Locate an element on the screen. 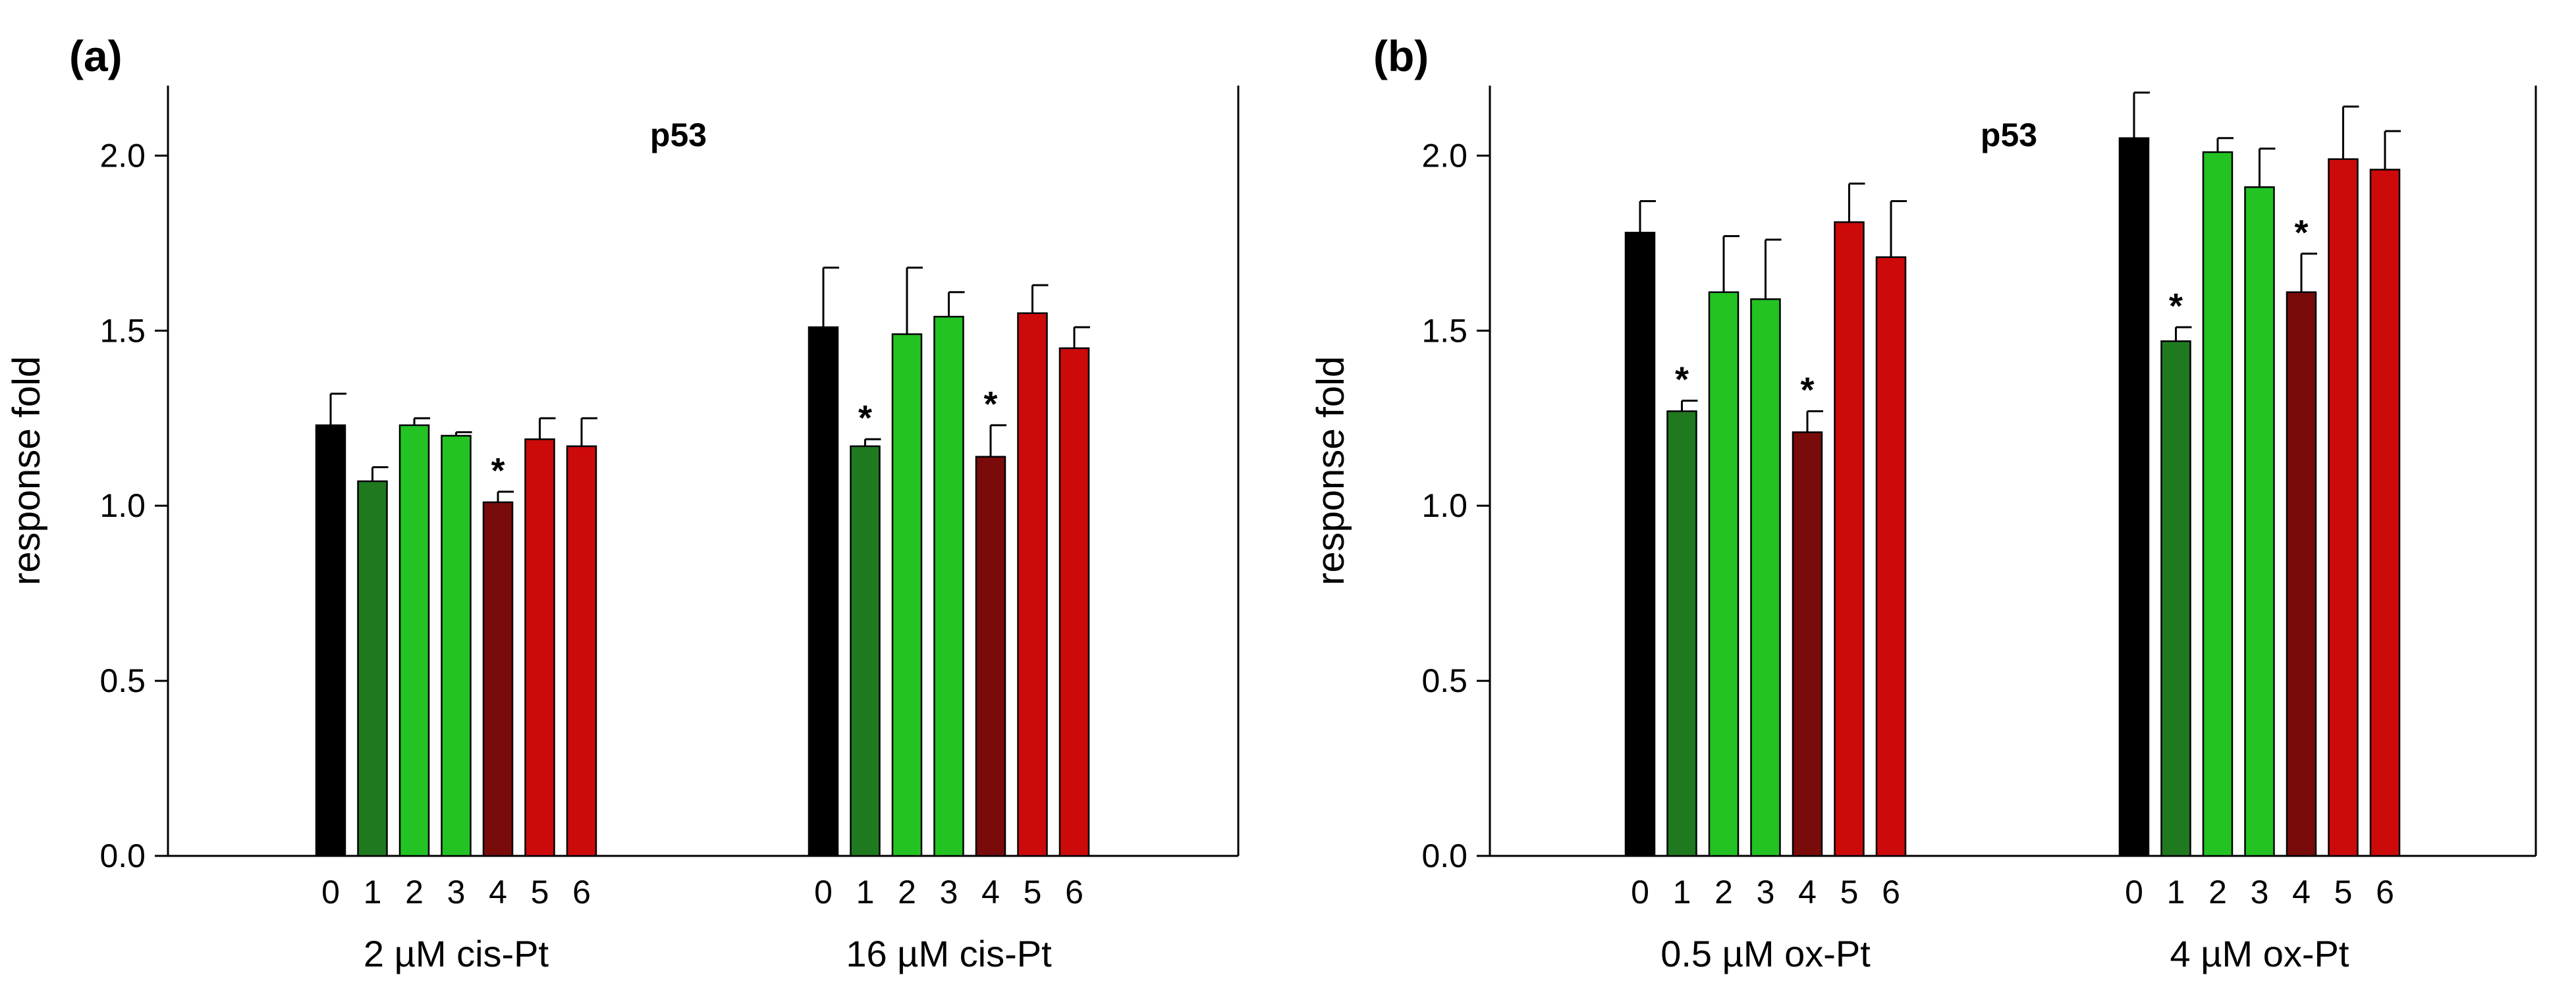 The width and height of the screenshot is (2576, 1006). group-label: 16 µM cis-Pt is located at coordinates (949, 953).